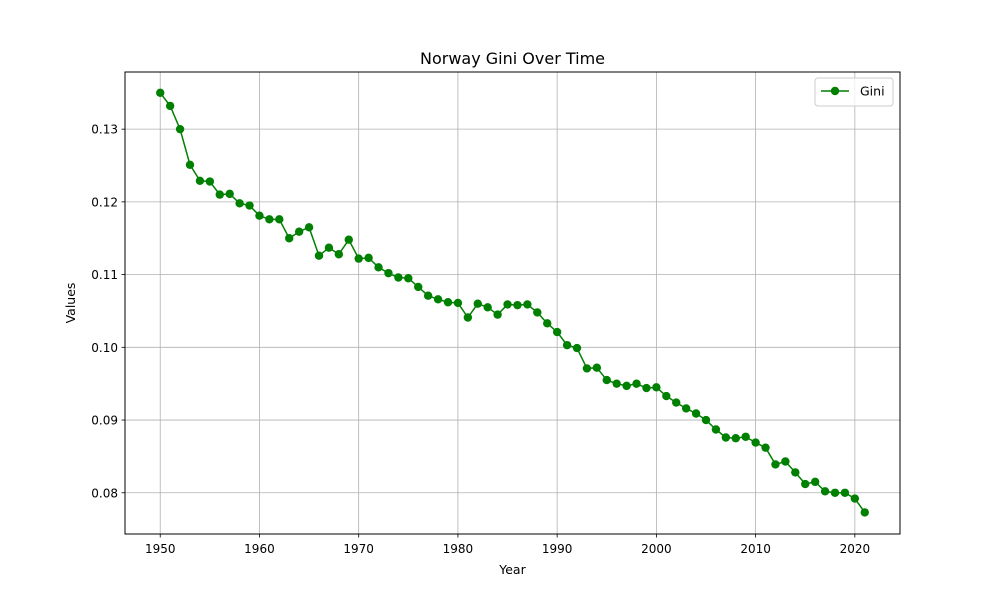 This screenshot has width=1000, height=604. I want to click on y-axis-label: Values, so click(70, 303).